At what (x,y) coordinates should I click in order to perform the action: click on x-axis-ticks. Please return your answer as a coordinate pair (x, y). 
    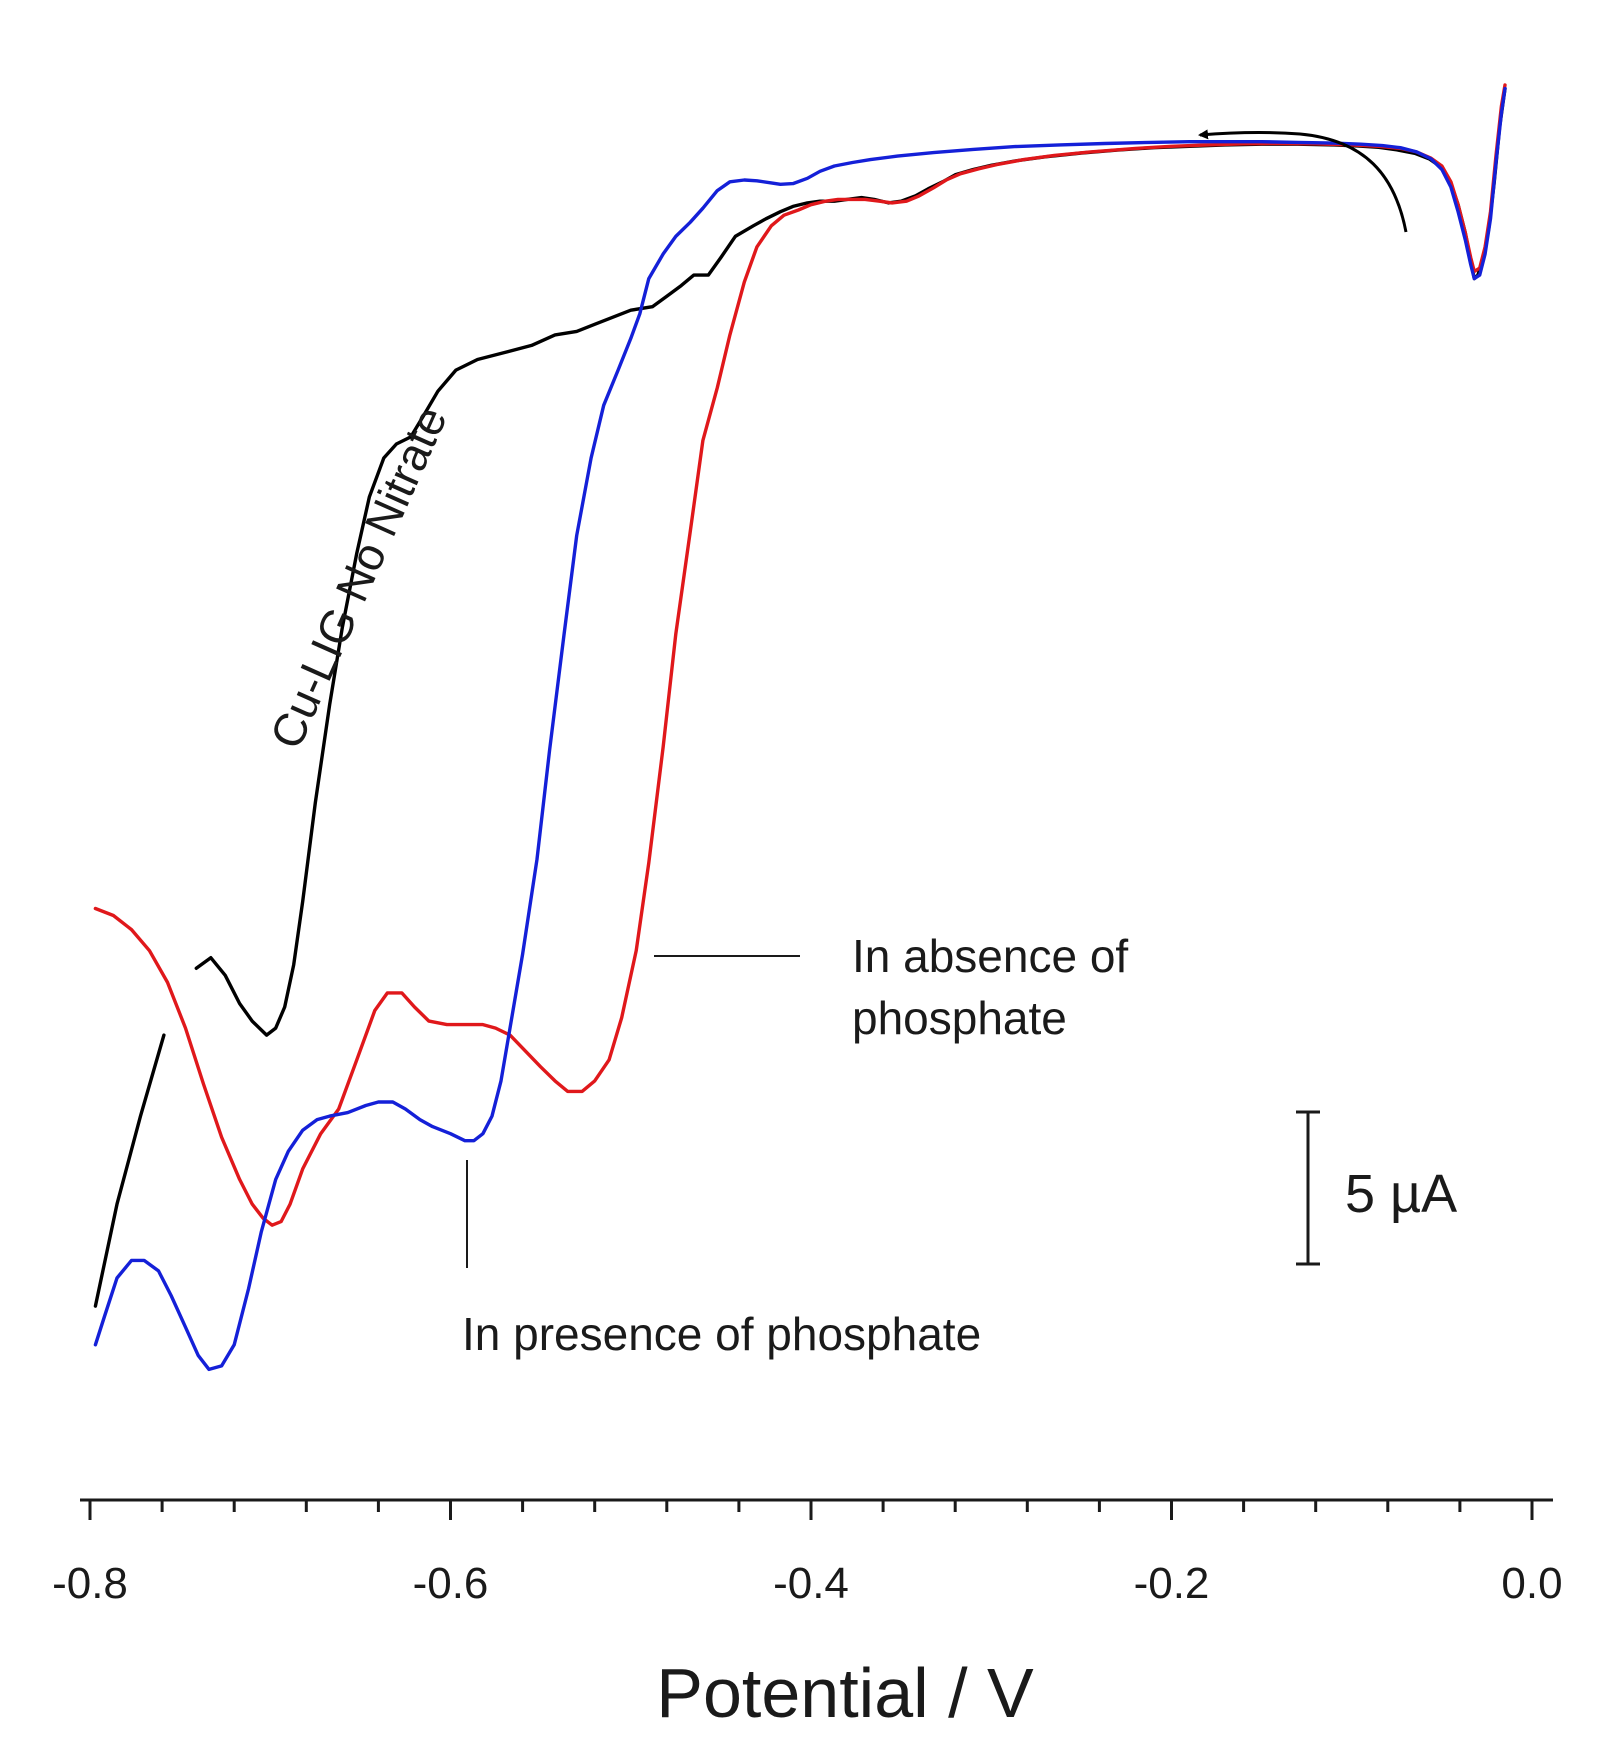
    Looking at the image, I should click on (811, 1510).